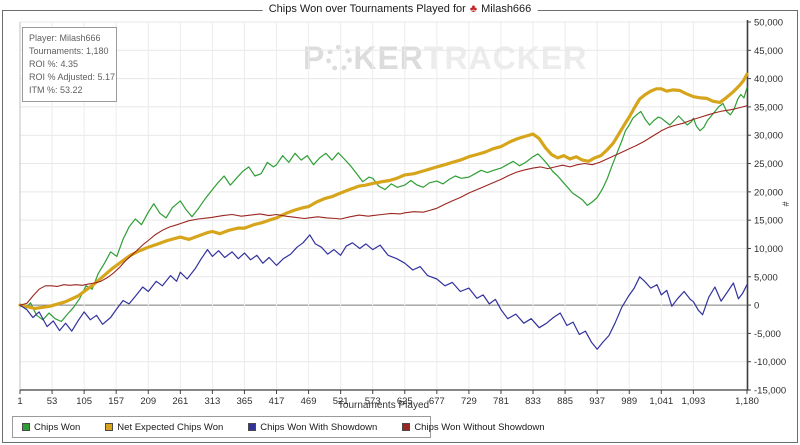 Image resolution: width=800 pixels, height=445 pixels. I want to click on stat-roi-adjusted: ROI % Adjusted: 5.17, so click(72, 77).